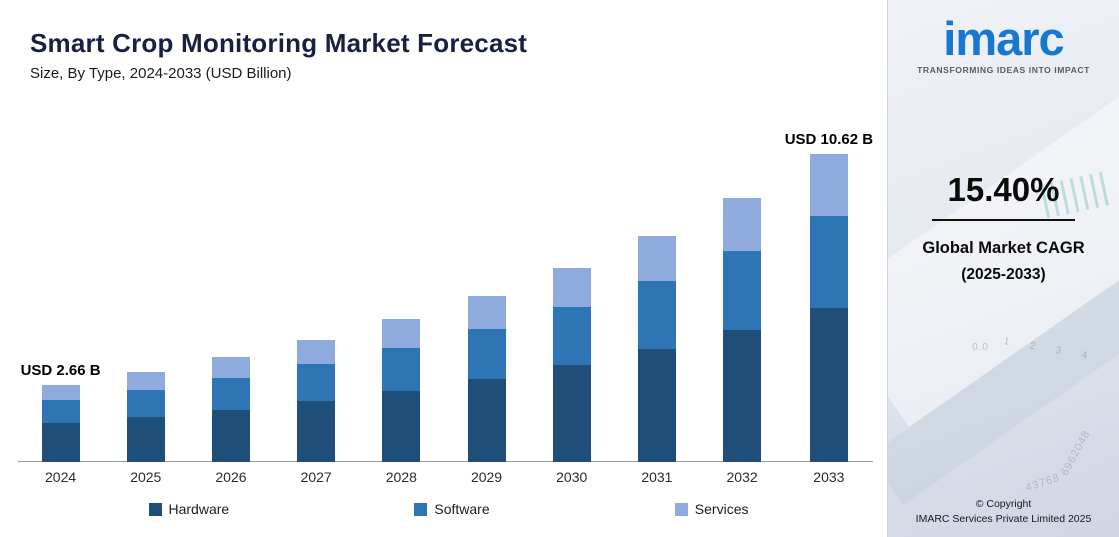 This screenshot has height=537, width=1119. What do you see at coordinates (656, 258) in the screenshot?
I see `bar-segment-services-2031` at bounding box center [656, 258].